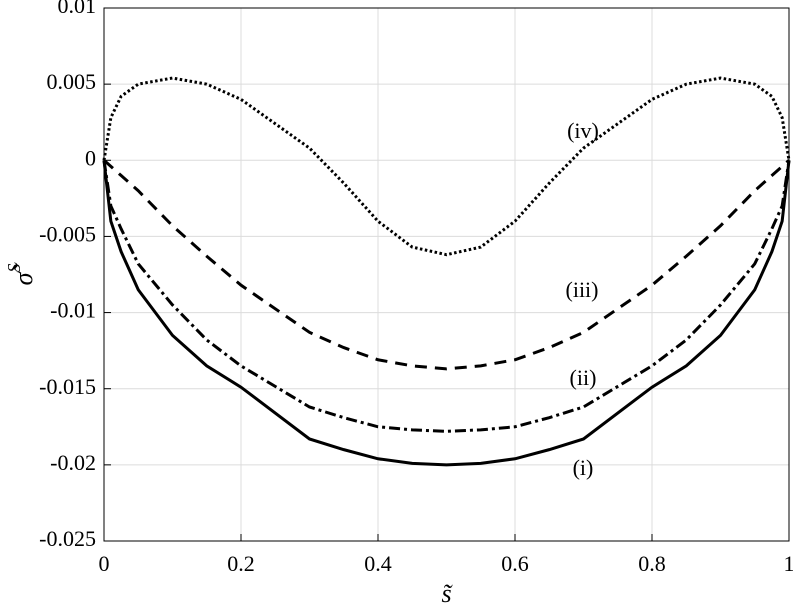 This screenshot has height=610, width=793. What do you see at coordinates (73, 462) in the screenshot?
I see `y-tick-label: -0.02` at bounding box center [73, 462].